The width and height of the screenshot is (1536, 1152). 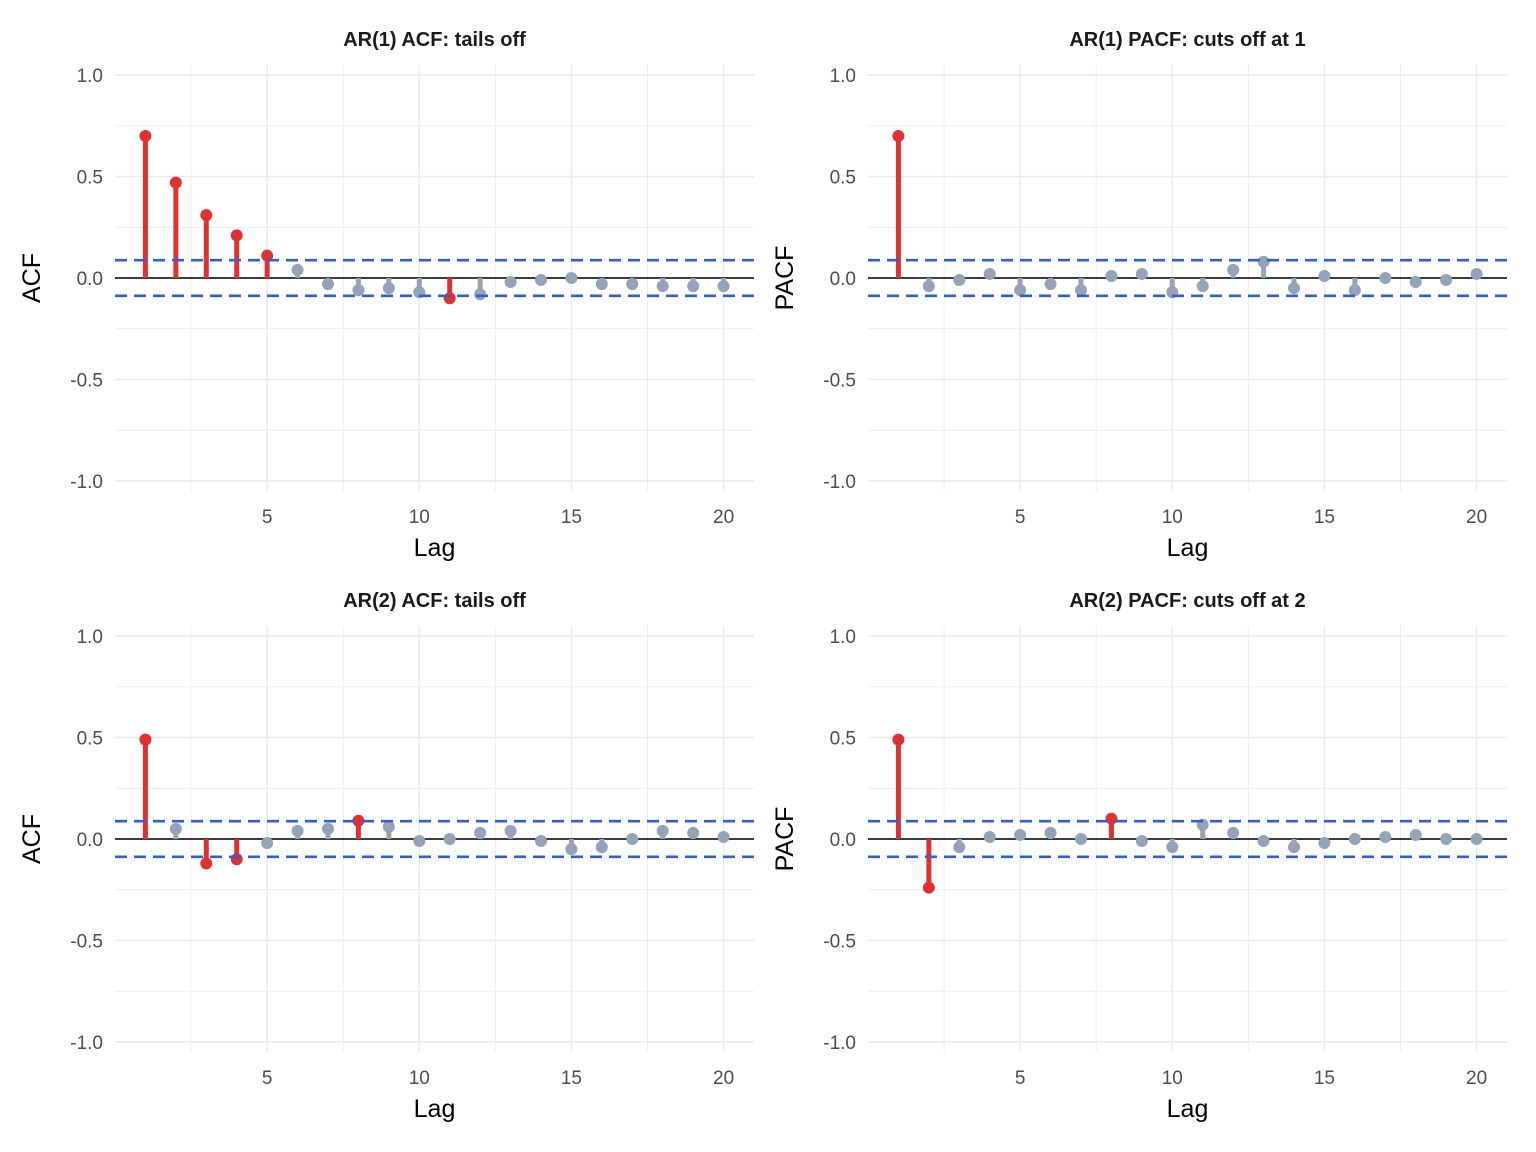 I want to click on panel-3-y-tick-label: 0.5, so click(x=90, y=739).